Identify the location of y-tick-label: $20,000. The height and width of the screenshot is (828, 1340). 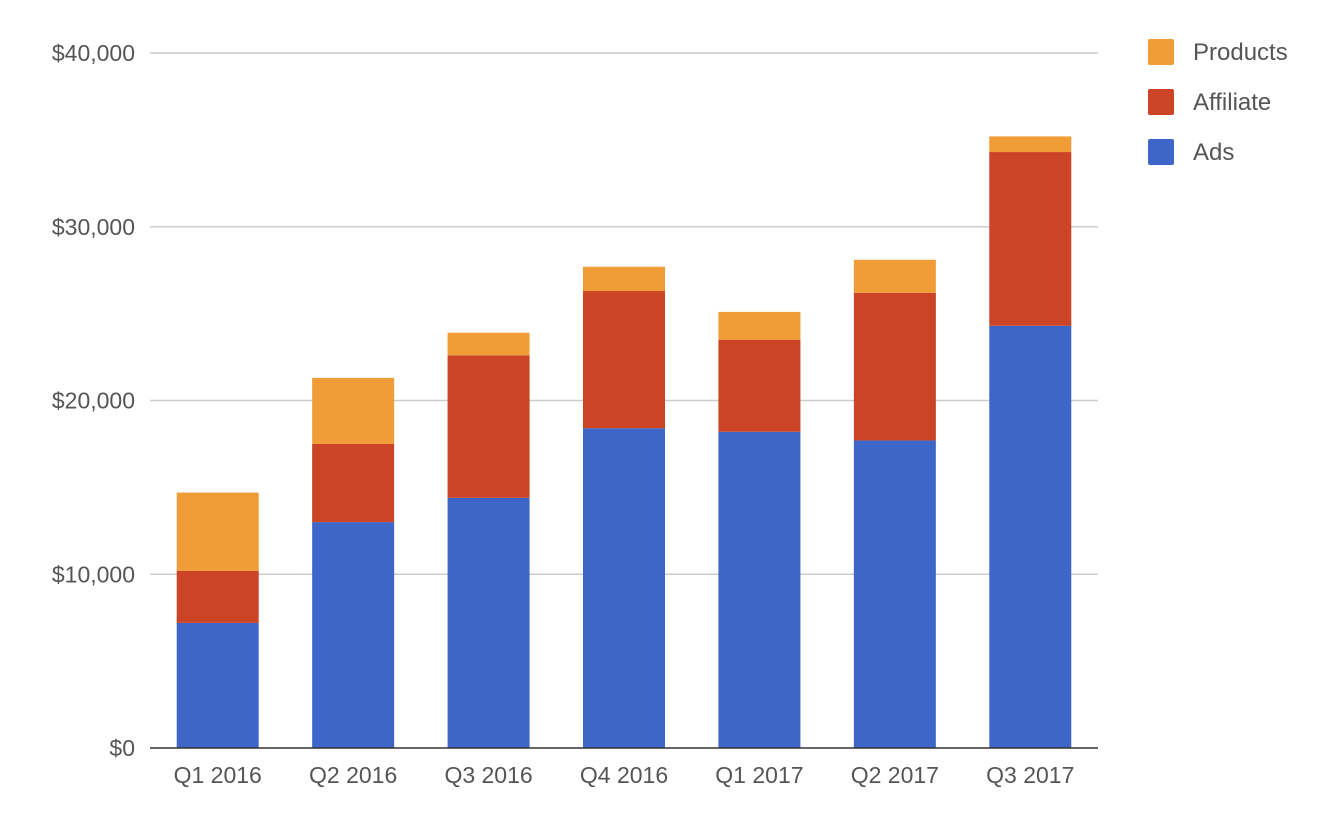
(93, 401).